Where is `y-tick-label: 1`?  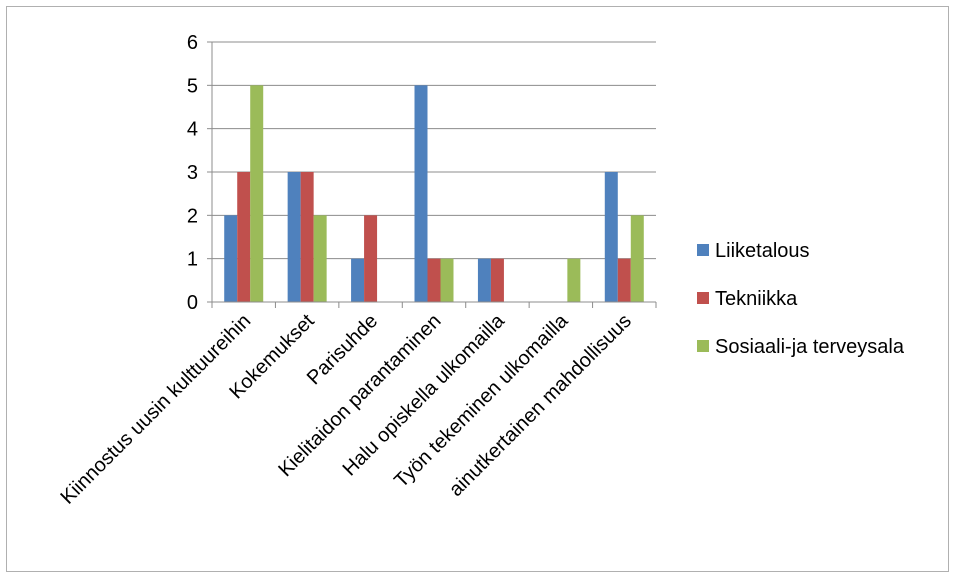
y-tick-label: 1 is located at coordinates (192, 260).